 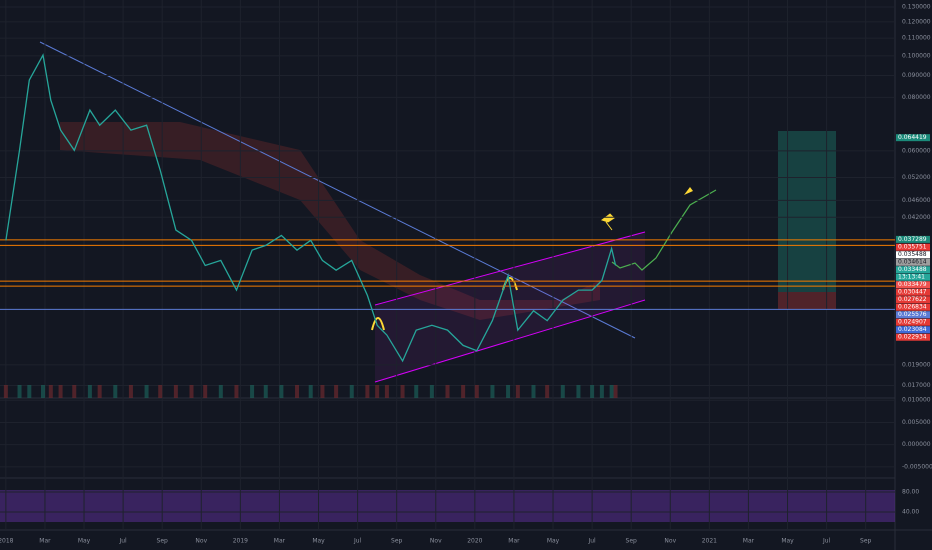 What do you see at coordinates (474, 541) in the screenshot?
I see `x-tick-label: 2020` at bounding box center [474, 541].